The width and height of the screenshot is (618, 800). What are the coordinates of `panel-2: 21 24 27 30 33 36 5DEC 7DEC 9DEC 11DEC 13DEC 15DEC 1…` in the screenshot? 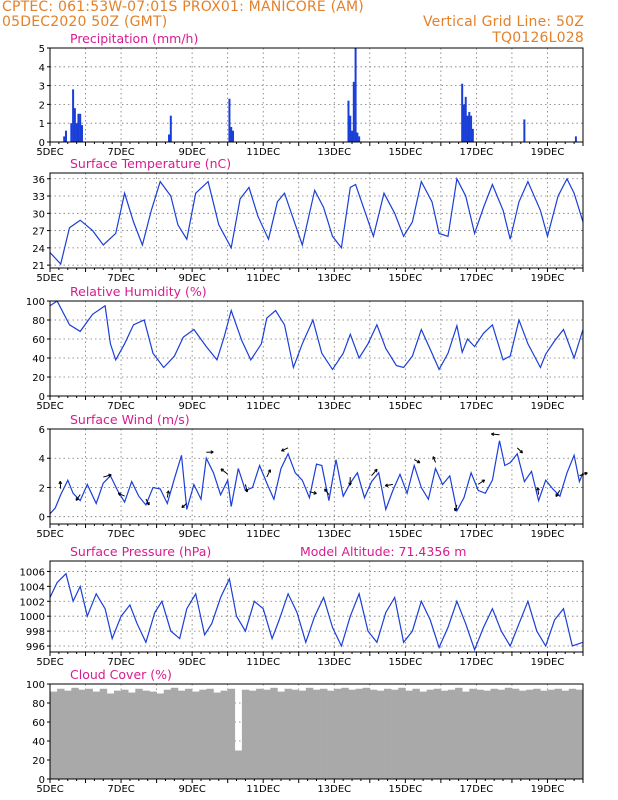 It's located at (308, 220).